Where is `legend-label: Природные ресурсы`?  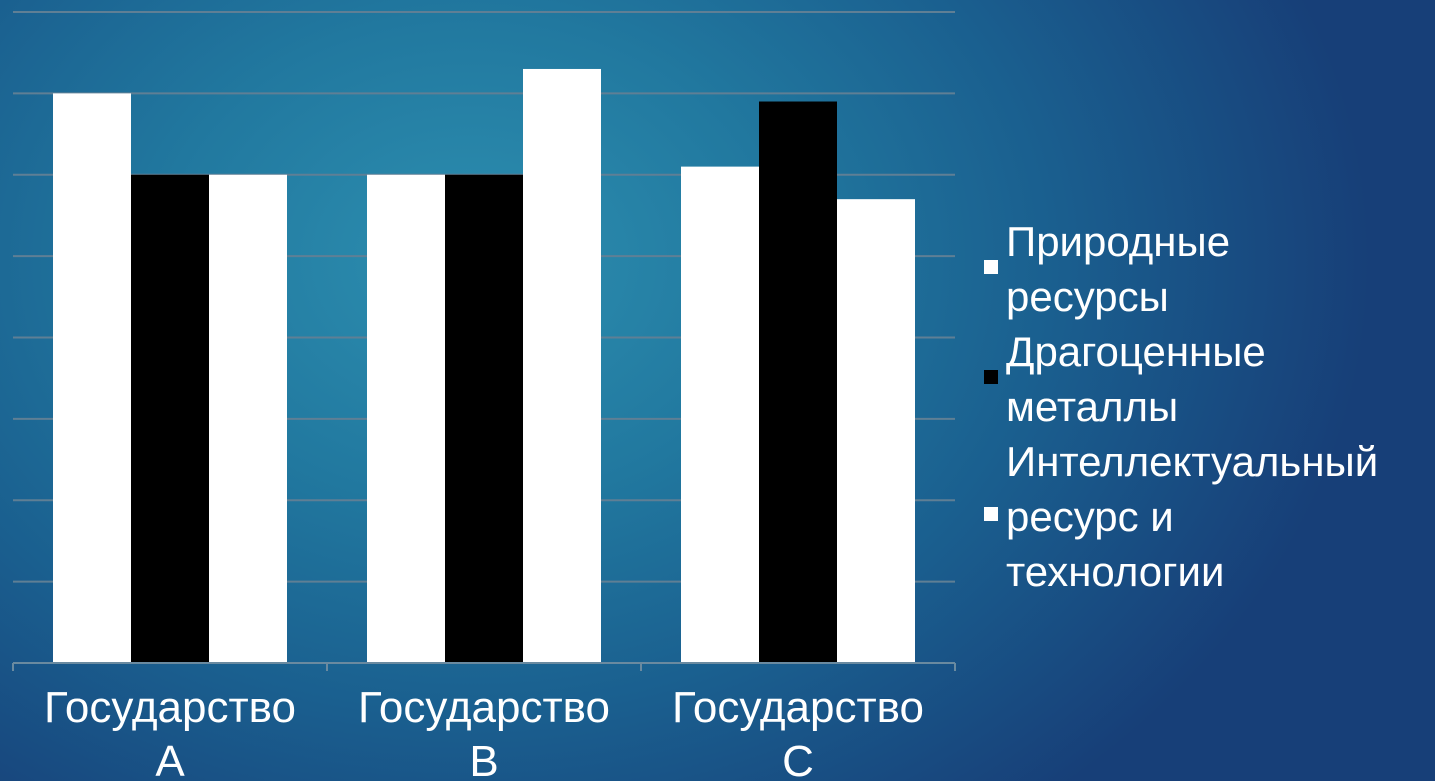 legend-label: Природные ресурсы is located at coordinates (1118, 269).